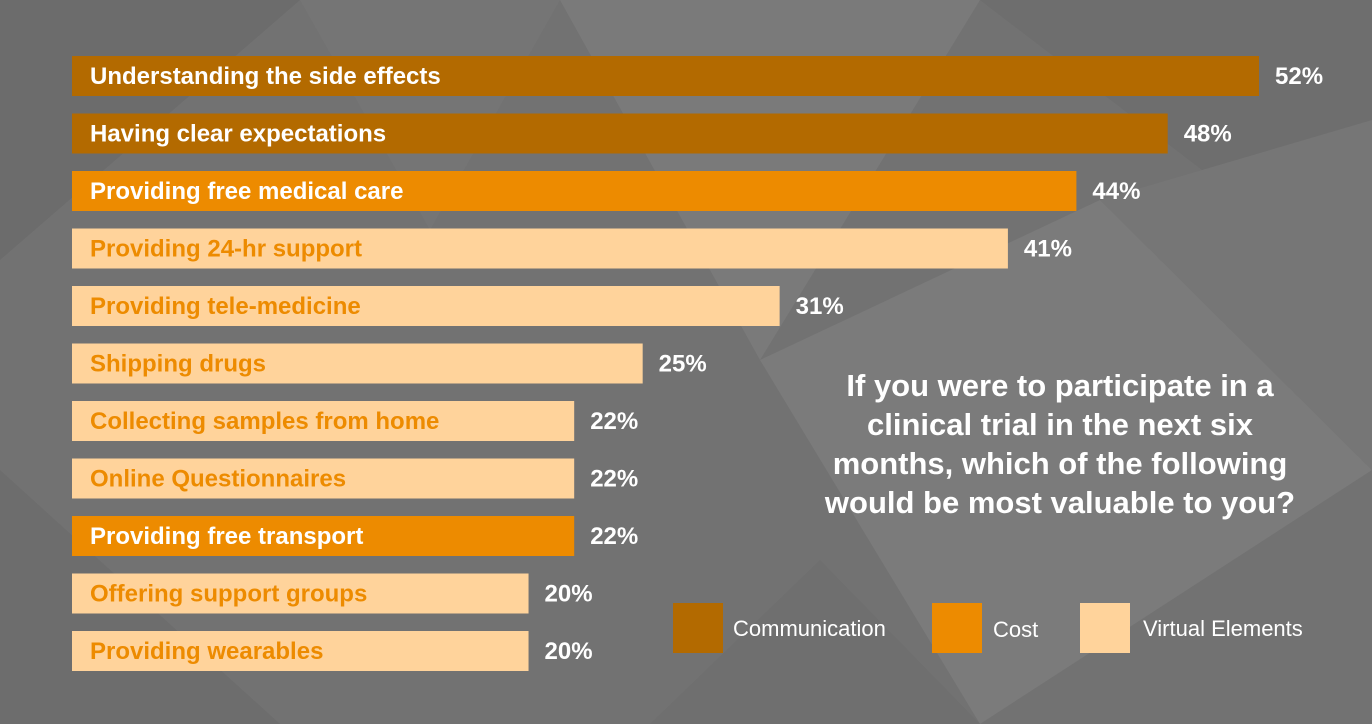  What do you see at coordinates (265, 76) in the screenshot?
I see `bar-label-understanding-the-side-effects: Understanding the side effects` at bounding box center [265, 76].